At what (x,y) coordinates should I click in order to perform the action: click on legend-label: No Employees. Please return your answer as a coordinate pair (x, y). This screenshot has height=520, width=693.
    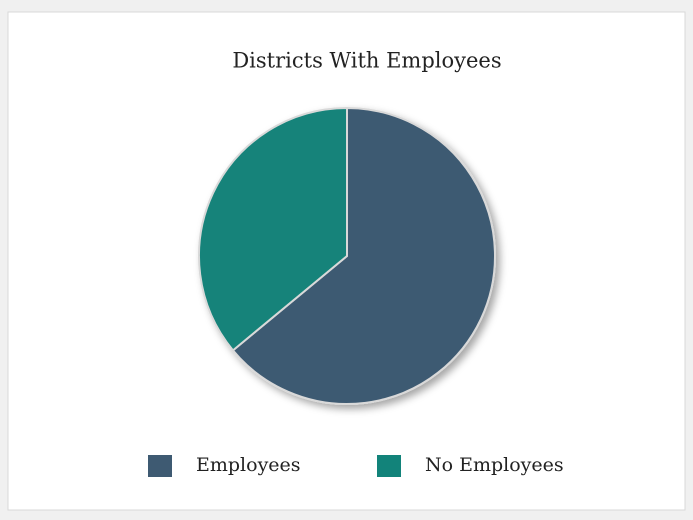
    Looking at the image, I should click on (494, 465).